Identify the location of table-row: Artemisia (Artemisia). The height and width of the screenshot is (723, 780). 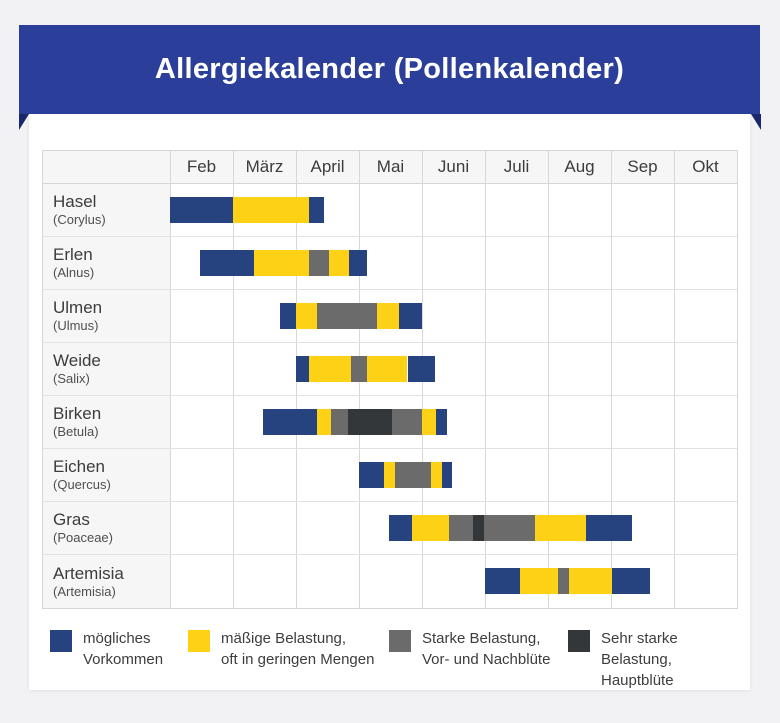
(390, 581).